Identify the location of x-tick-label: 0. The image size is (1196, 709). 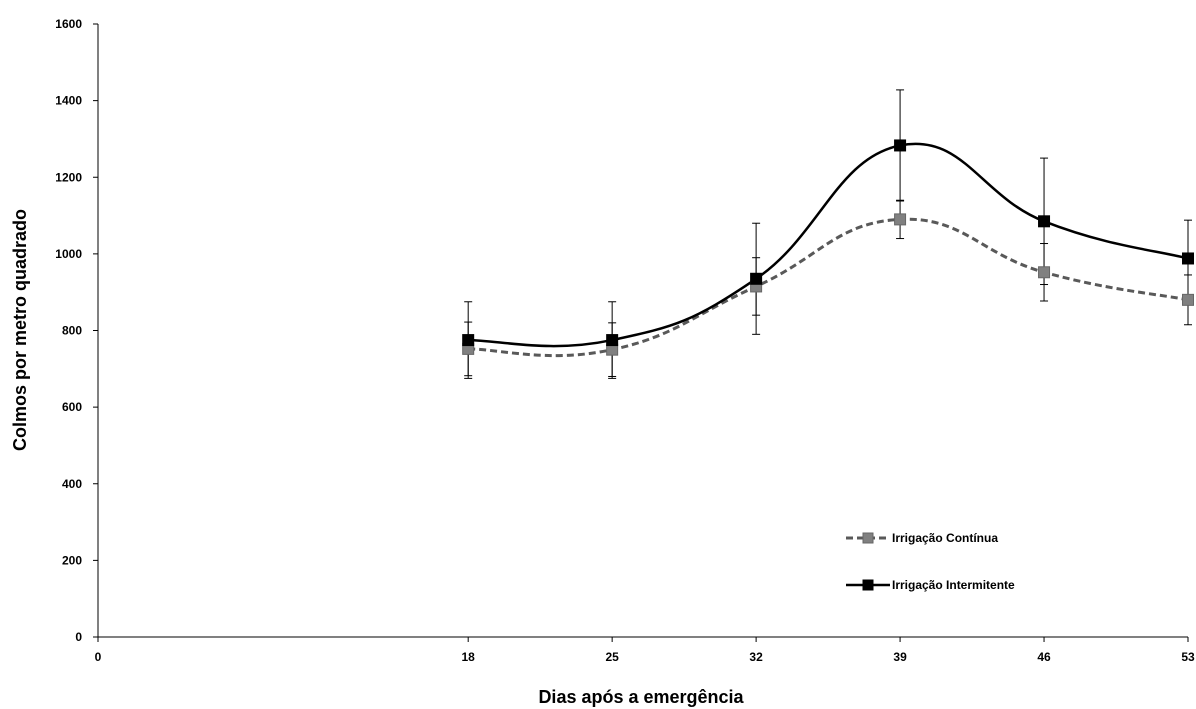
(98, 657).